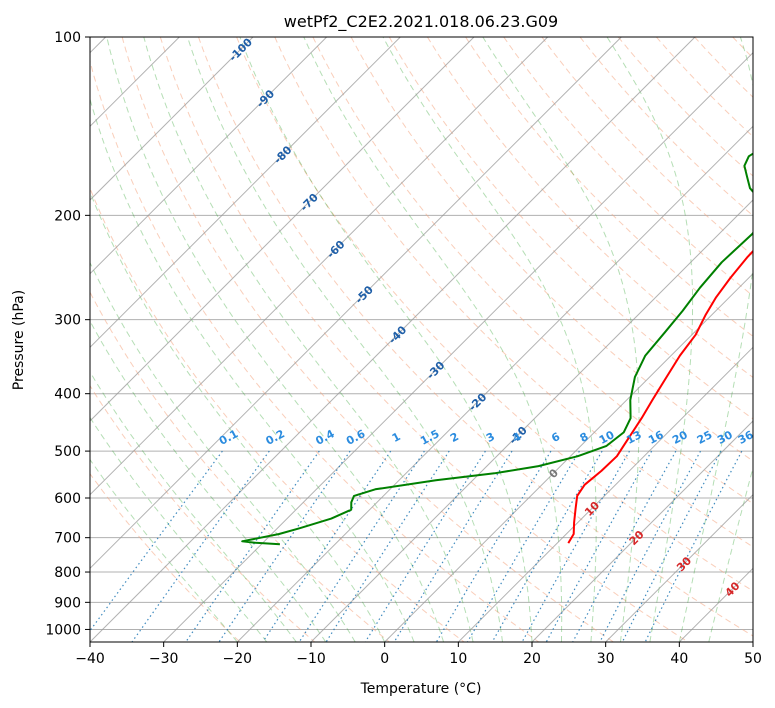 This screenshot has height=708, width=775. What do you see at coordinates (67, 38) in the screenshot?
I see `y-tick-label: 100` at bounding box center [67, 38].